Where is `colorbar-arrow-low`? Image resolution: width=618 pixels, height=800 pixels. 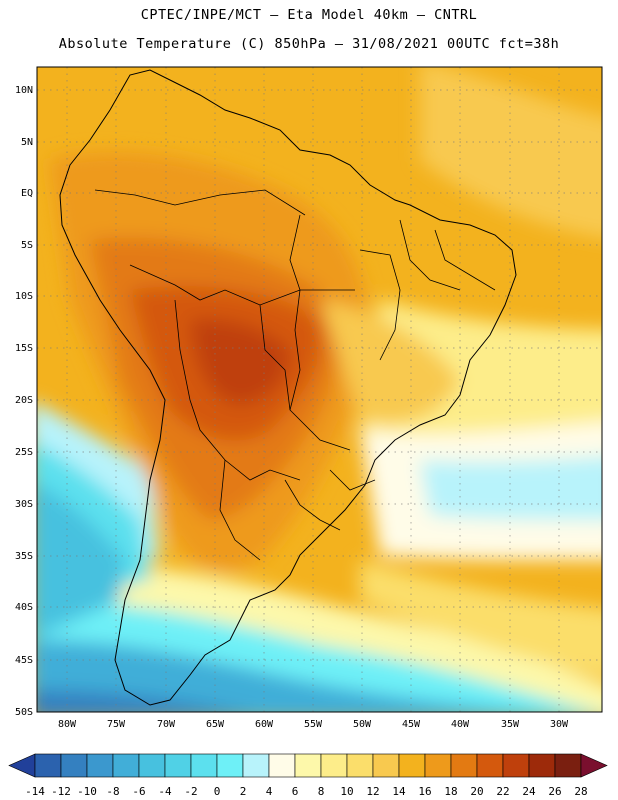 colorbar-arrow-low is located at coordinates (22, 765).